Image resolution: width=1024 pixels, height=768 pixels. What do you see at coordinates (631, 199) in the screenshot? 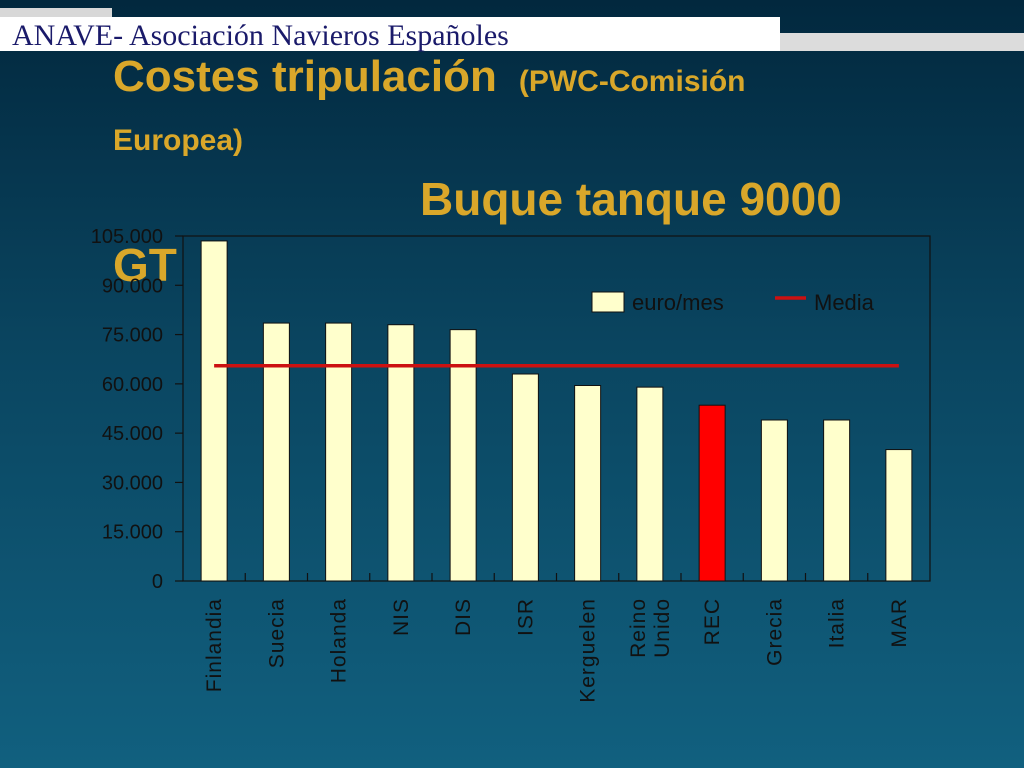
I see `slide-subtitle: Buque tanque 9000` at bounding box center [631, 199].